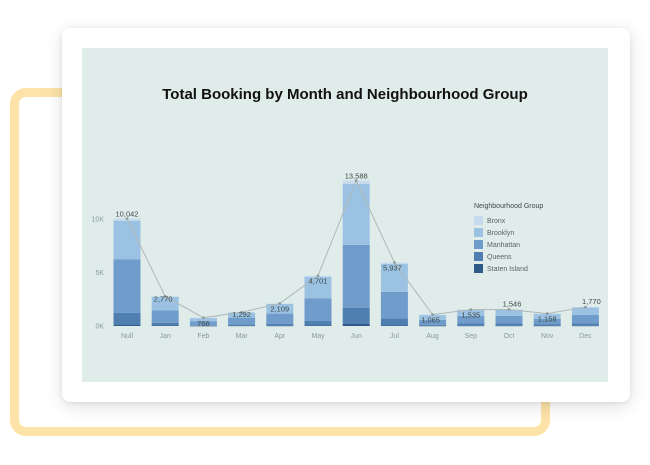  I want to click on data-label: 766, so click(203, 323).